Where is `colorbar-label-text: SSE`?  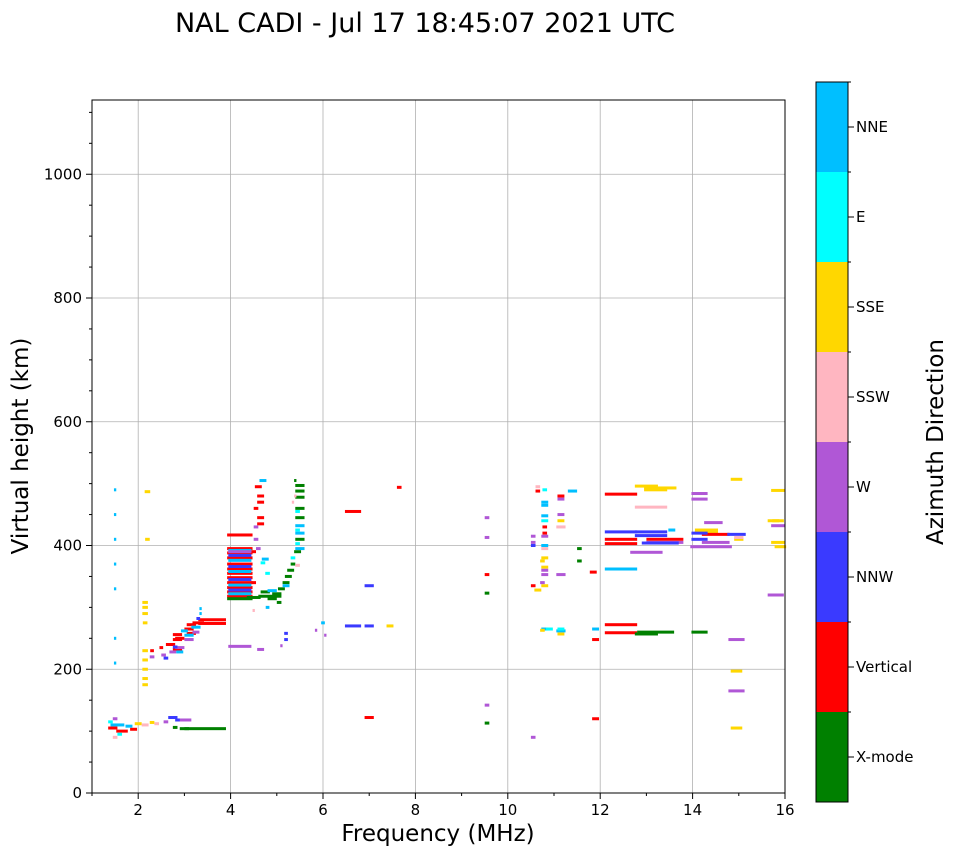 colorbar-label-text: SSE is located at coordinates (870, 307).